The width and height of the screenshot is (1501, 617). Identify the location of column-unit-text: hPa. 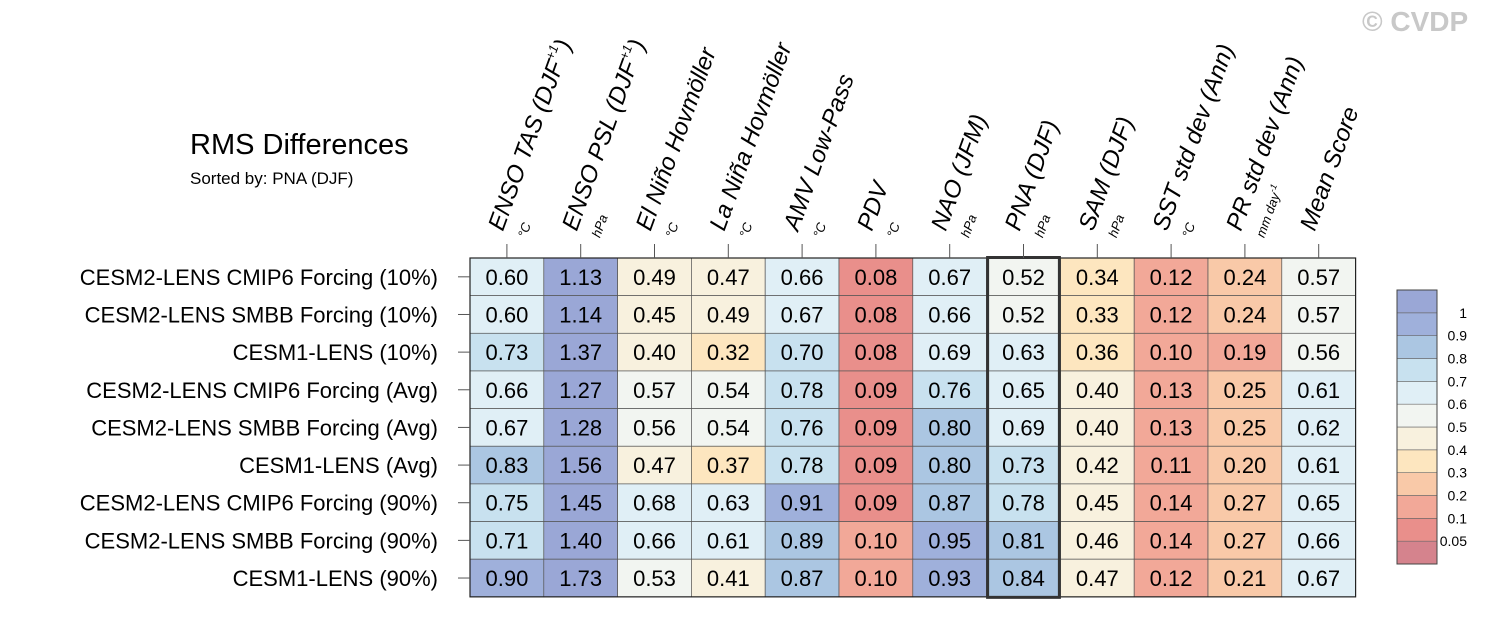
(600, 225).